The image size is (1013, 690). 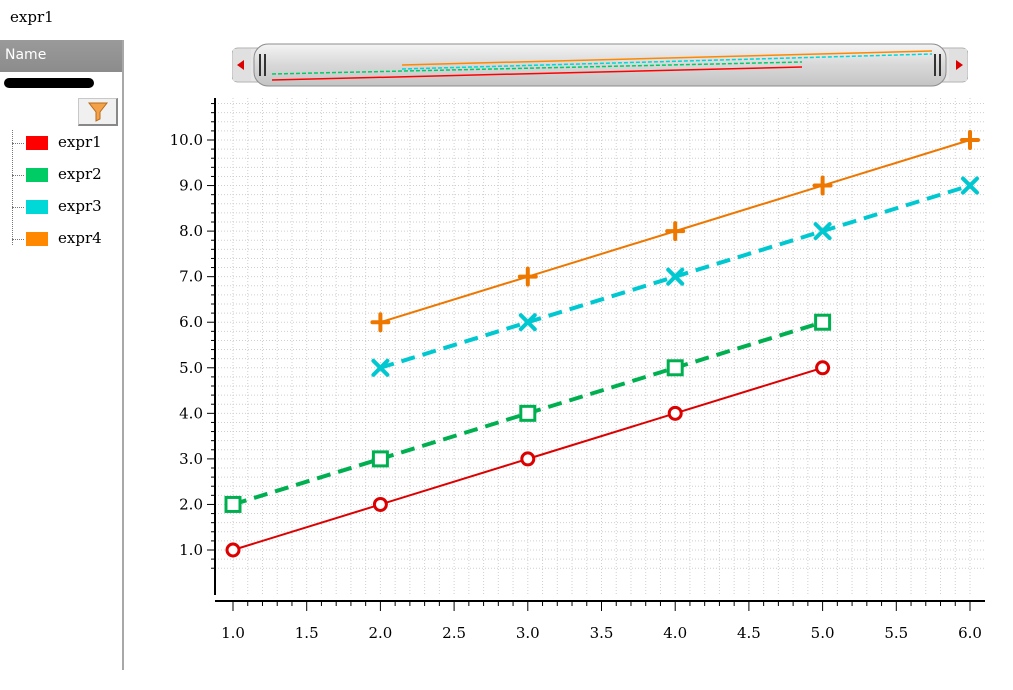 What do you see at coordinates (307, 633) in the screenshot?
I see `x-tick-label: 1.5` at bounding box center [307, 633].